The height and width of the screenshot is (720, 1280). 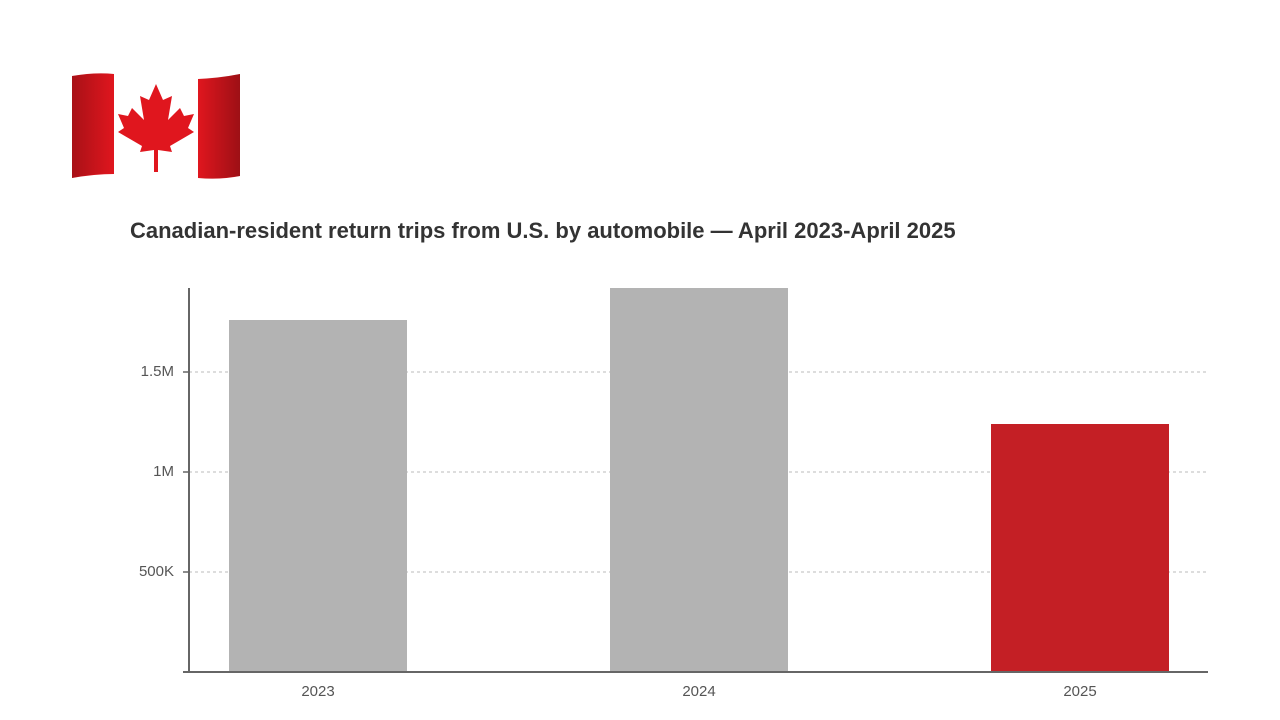 I want to click on x-tick-label: 2024, so click(x=698, y=691).